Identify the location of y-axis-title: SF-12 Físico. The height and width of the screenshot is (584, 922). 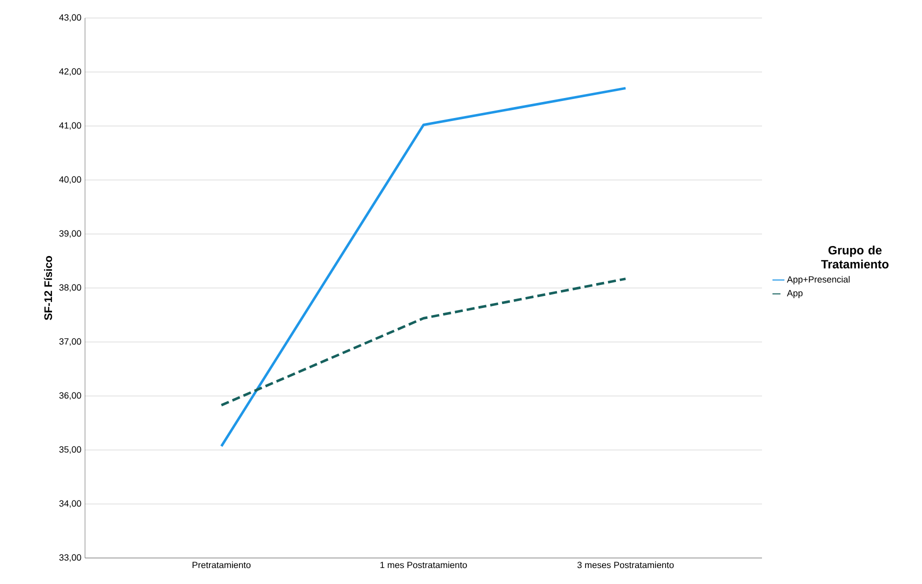
(48, 288).